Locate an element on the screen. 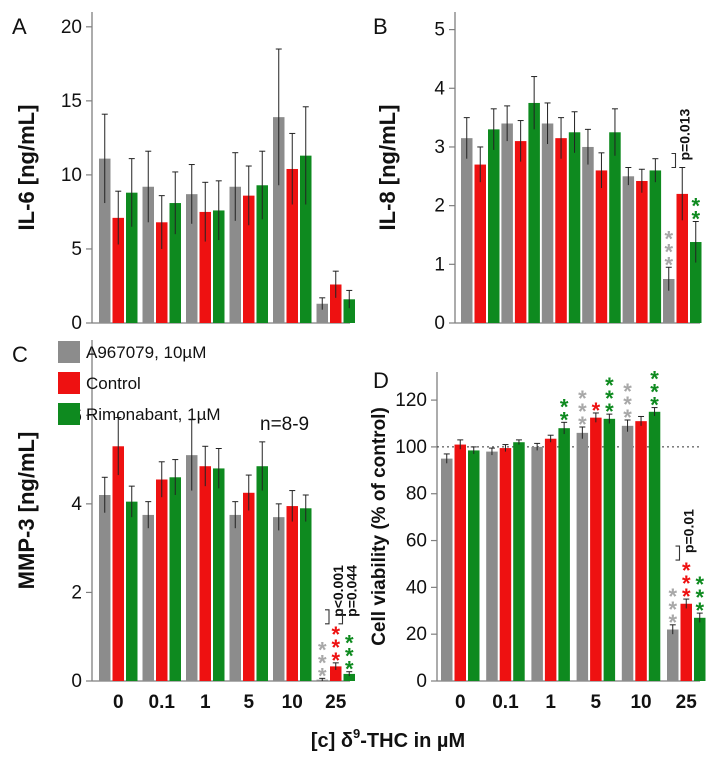 The image size is (716, 765). x-label-sup: 9 is located at coordinates (356, 733).